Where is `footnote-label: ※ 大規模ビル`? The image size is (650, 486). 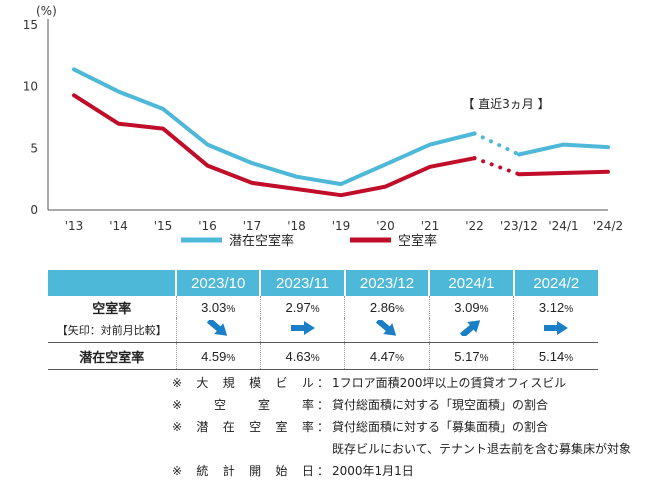
footnote-label: ※ 大規模ビル is located at coordinates (243, 383).